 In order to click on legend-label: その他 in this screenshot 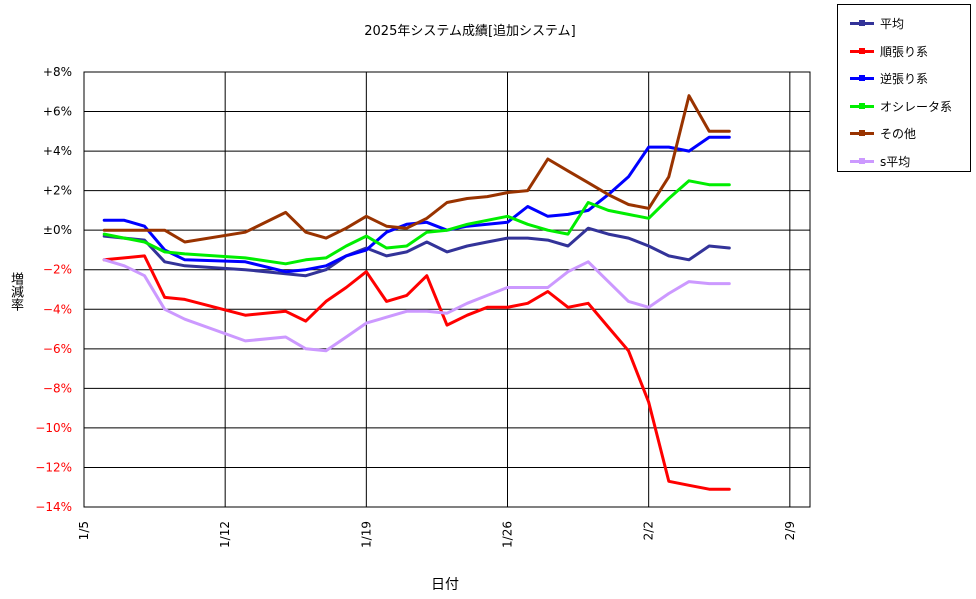, I will do `click(898, 133)`.